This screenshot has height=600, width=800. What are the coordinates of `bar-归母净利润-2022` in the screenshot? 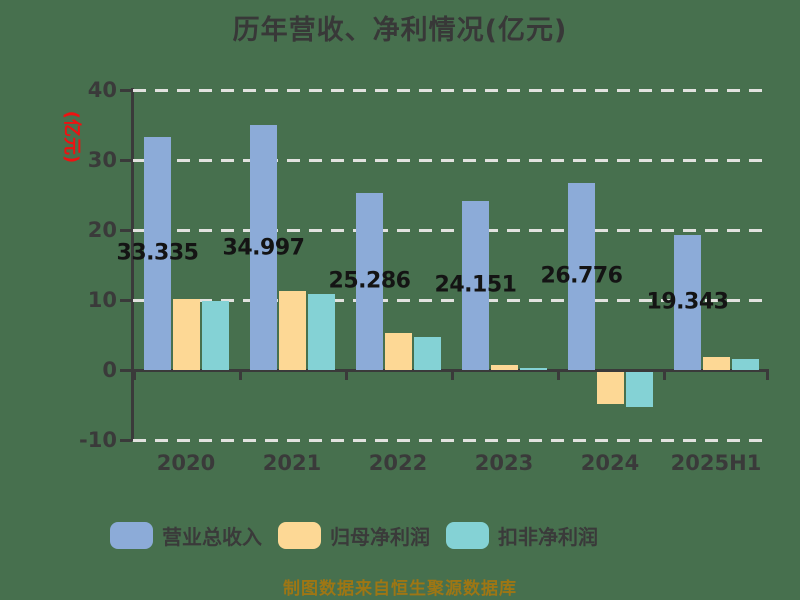 It's located at (398, 351).